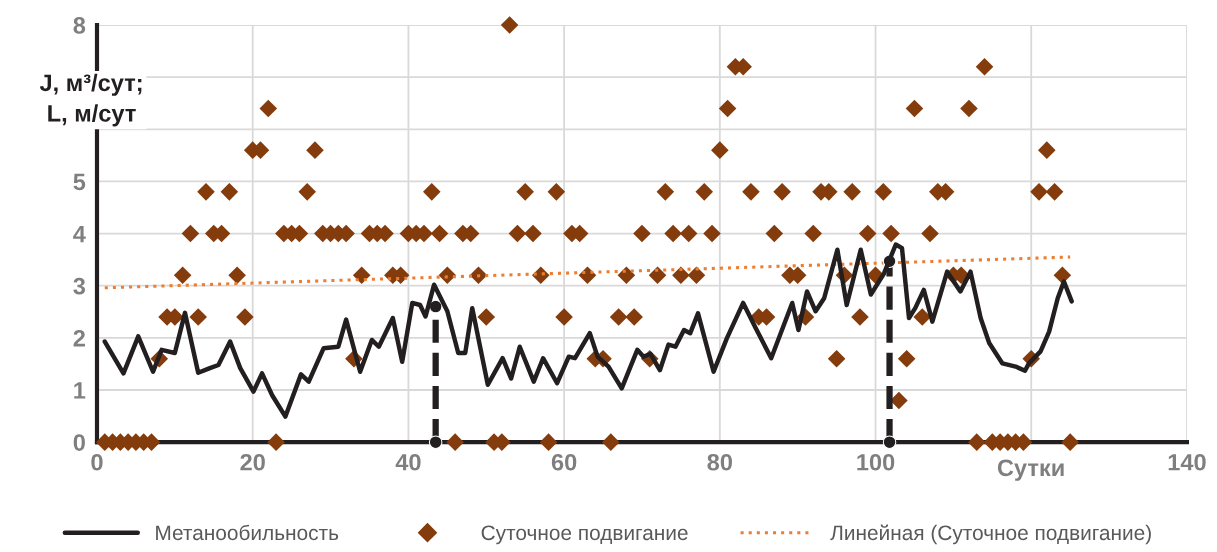 Image resolution: width=1217 pixels, height=552 pixels. I want to click on x-tick-label: 140, so click(1187, 462).